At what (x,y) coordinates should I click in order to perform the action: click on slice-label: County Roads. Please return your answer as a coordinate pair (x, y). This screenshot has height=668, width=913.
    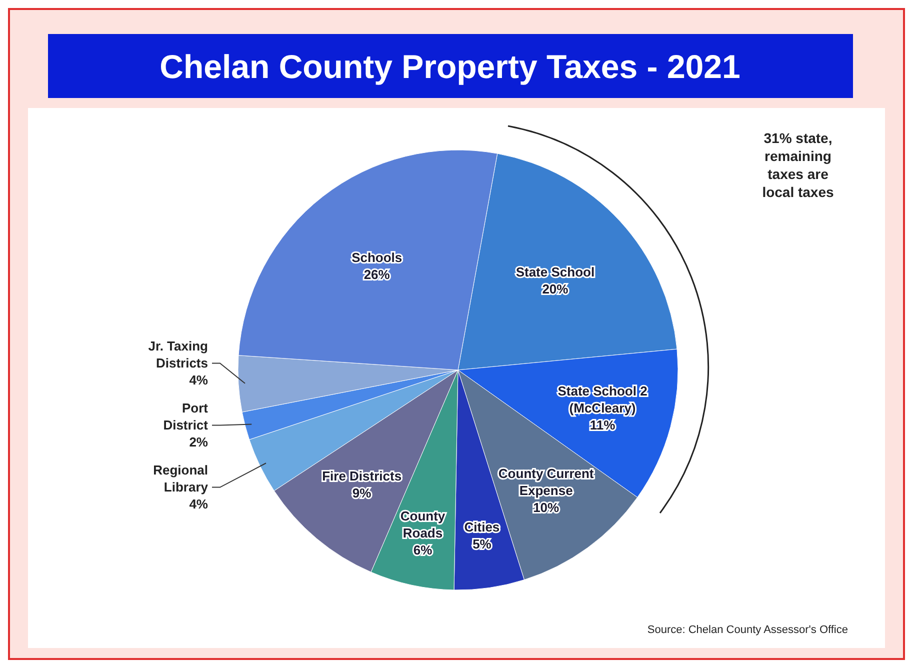
    Looking at the image, I should click on (423, 524).